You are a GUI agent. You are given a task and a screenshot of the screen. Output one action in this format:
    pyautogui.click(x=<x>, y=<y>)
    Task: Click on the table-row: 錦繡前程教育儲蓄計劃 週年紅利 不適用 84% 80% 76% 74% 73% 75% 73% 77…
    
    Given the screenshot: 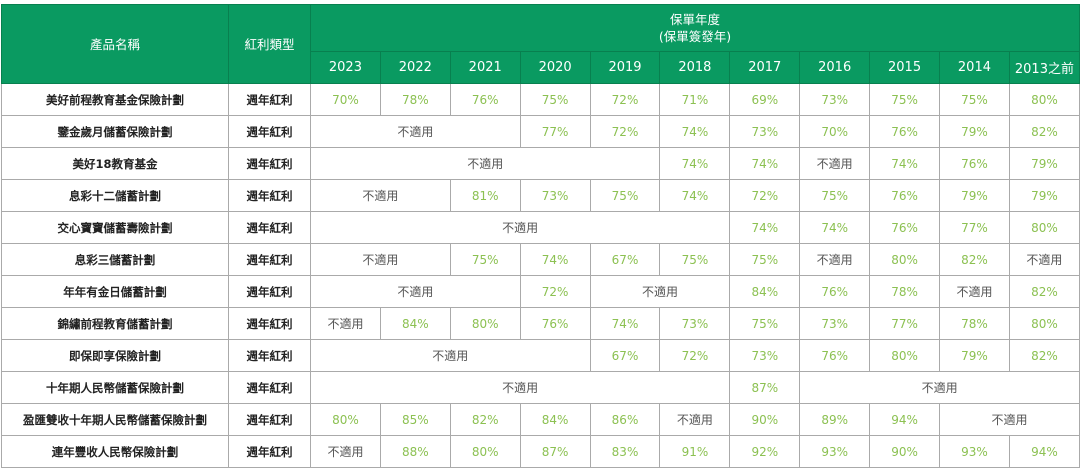 What is the action you would take?
    pyautogui.click(x=540, y=323)
    